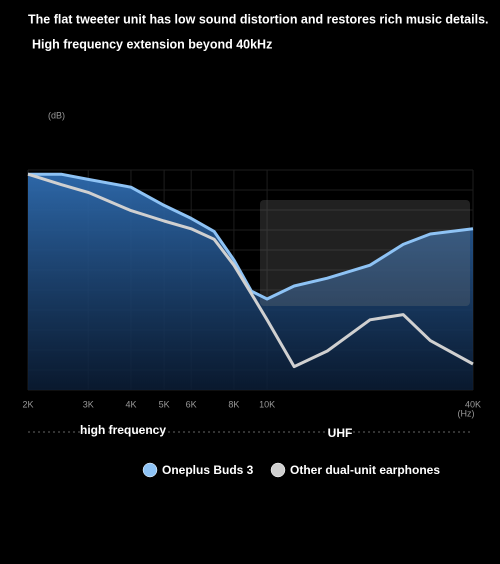 This screenshot has height=564, width=500. What do you see at coordinates (365, 253) in the screenshot?
I see `highlight-box` at bounding box center [365, 253].